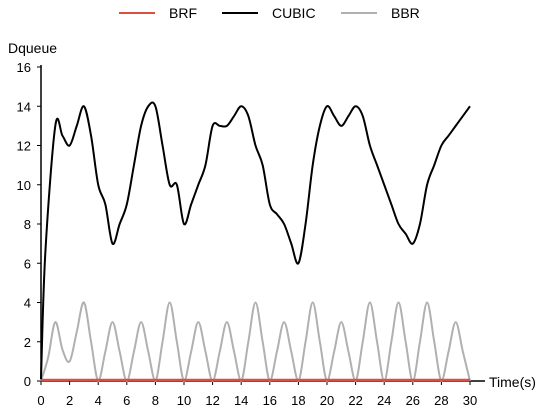 The height and width of the screenshot is (414, 550). I want to click on legend-label-bbr: BBR, so click(405, 13).